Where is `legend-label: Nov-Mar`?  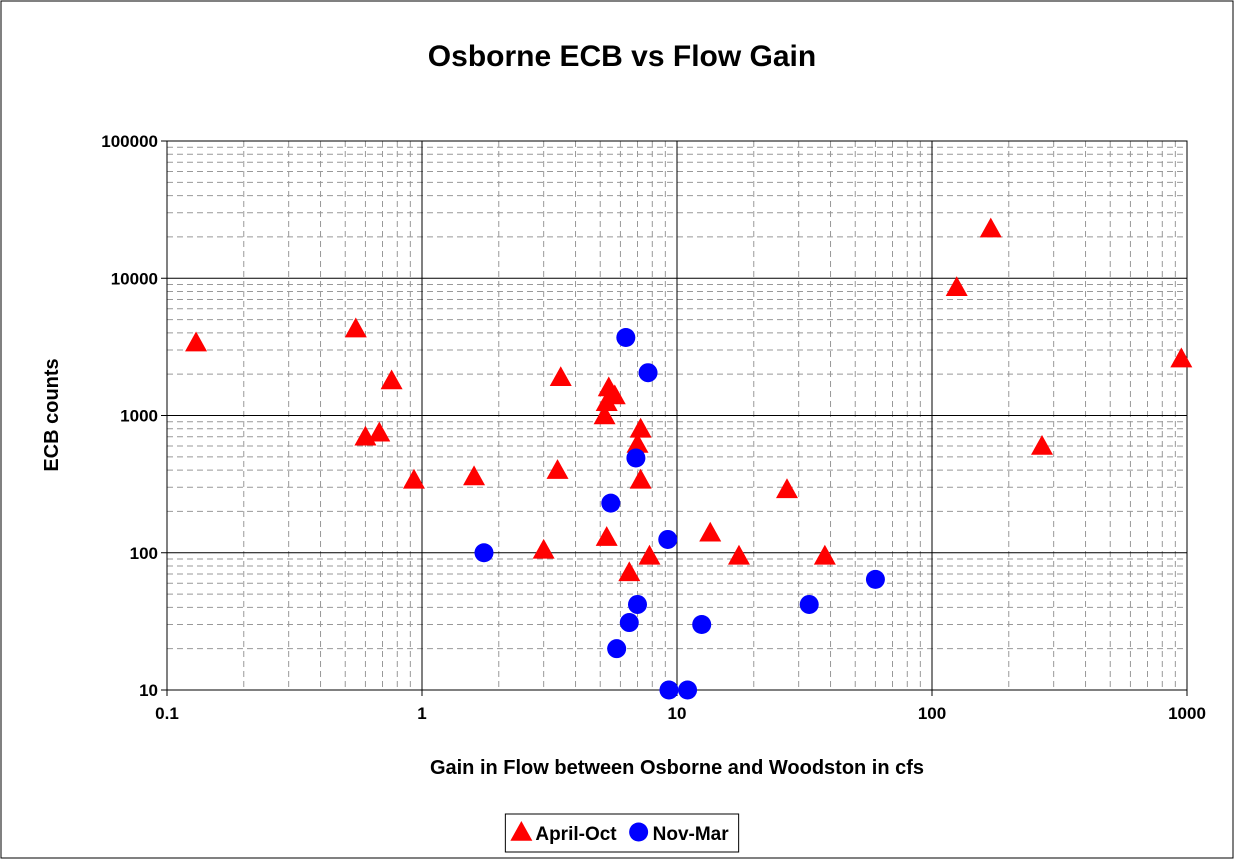 legend-label: Nov-Mar is located at coordinates (691, 834).